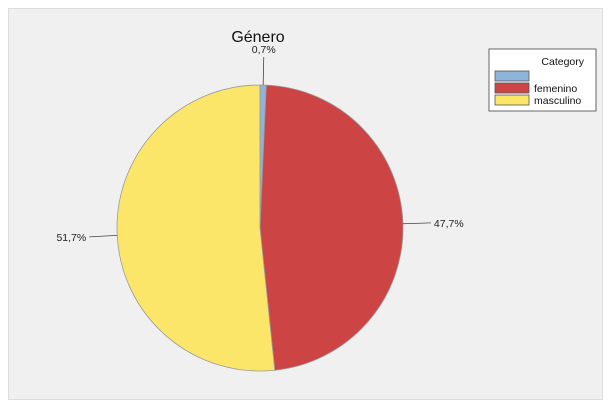 The width and height of the screenshot is (611, 408). What do you see at coordinates (264, 50) in the screenshot?
I see `slice-label-0: 0,7%` at bounding box center [264, 50].